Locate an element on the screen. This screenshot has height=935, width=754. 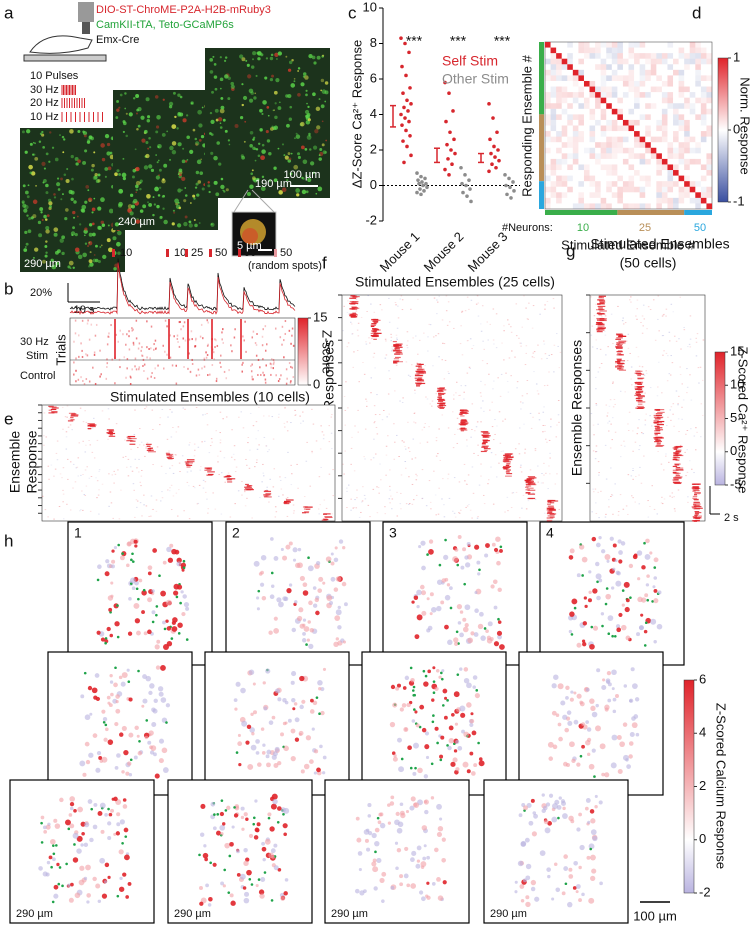
depth-label: 240 µm is located at coordinates (136, 222).